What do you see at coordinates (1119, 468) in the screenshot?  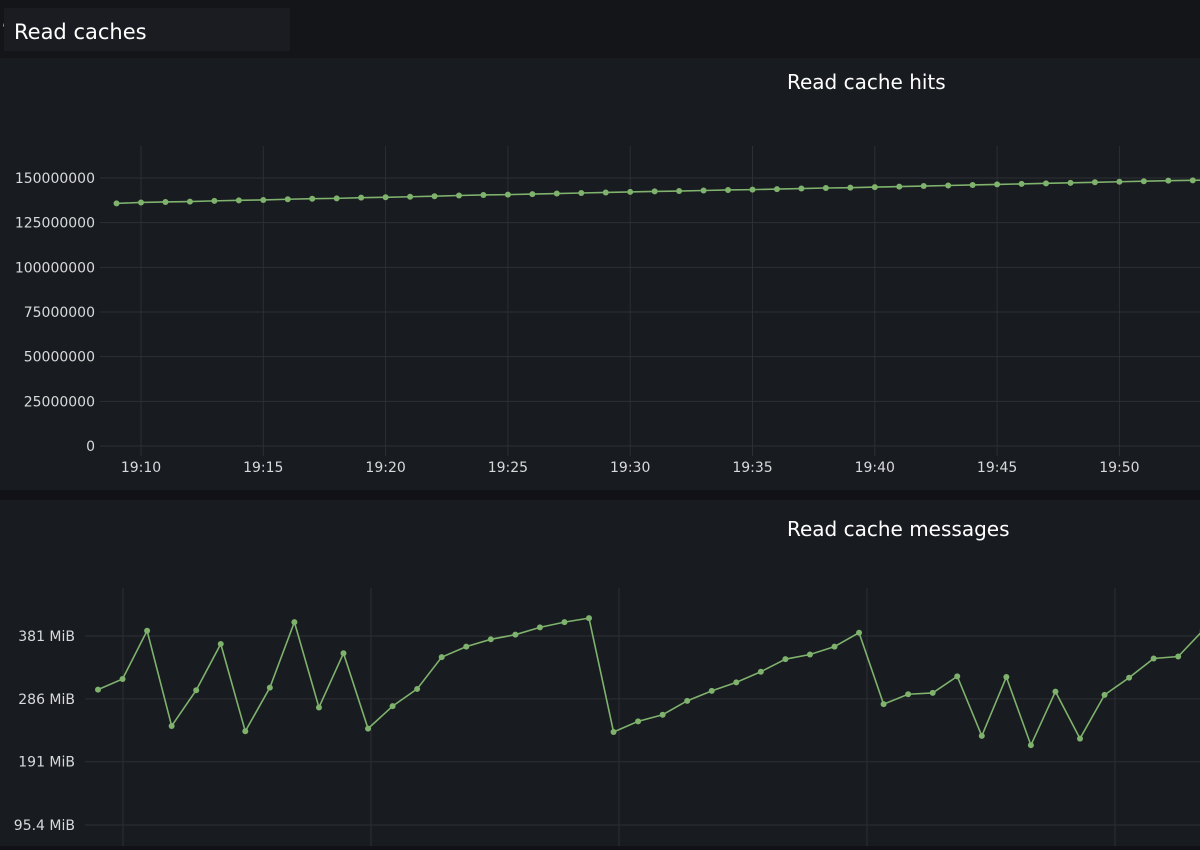 I see `x-tick-label: 19:50` at bounding box center [1119, 468].